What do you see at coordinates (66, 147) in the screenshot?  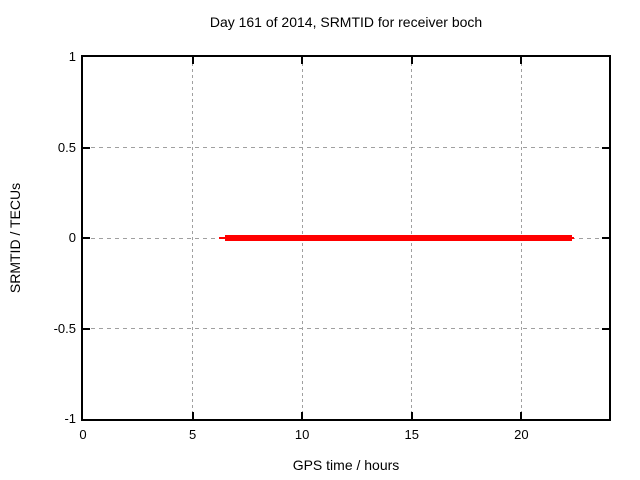 I see `y-tick-label: 0.5` at bounding box center [66, 147].